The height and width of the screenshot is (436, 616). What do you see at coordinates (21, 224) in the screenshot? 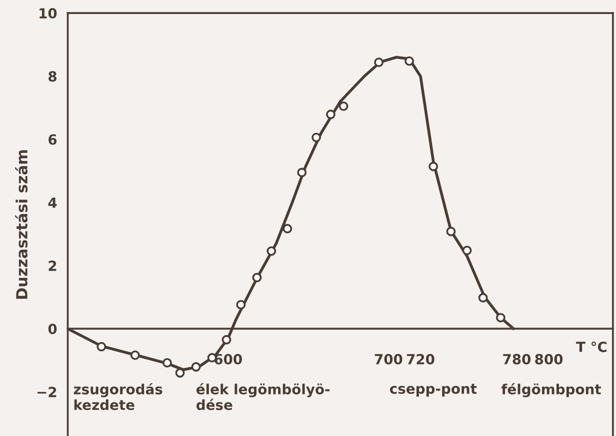
I see `y-axis-title: Duzzasztási szám` at bounding box center [21, 224].